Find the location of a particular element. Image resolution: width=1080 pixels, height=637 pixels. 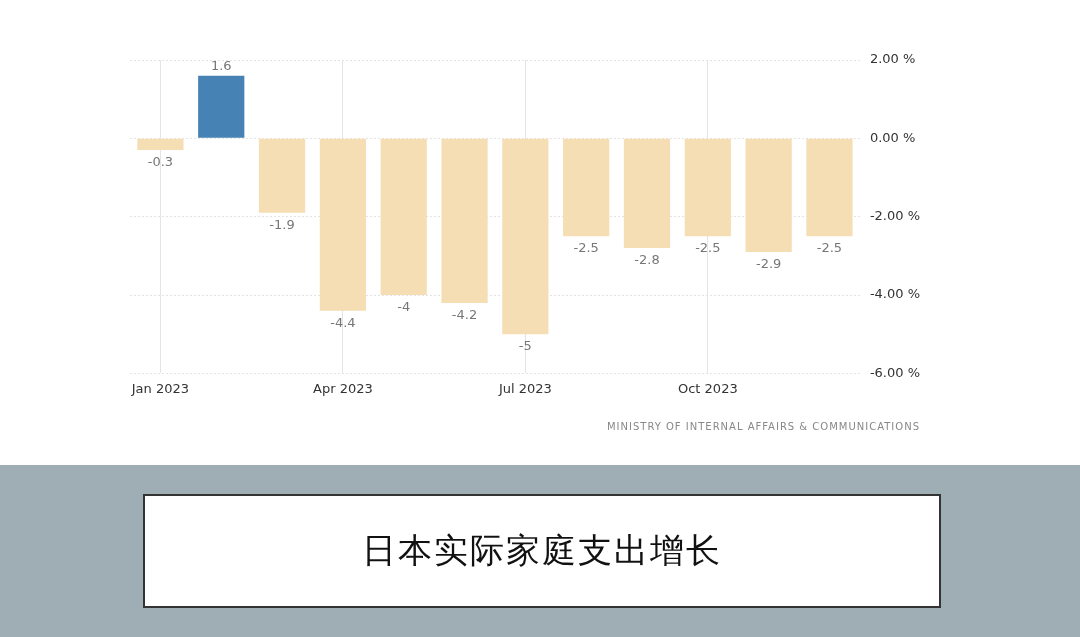

x-tick-label: Apr 2023 is located at coordinates (343, 388).